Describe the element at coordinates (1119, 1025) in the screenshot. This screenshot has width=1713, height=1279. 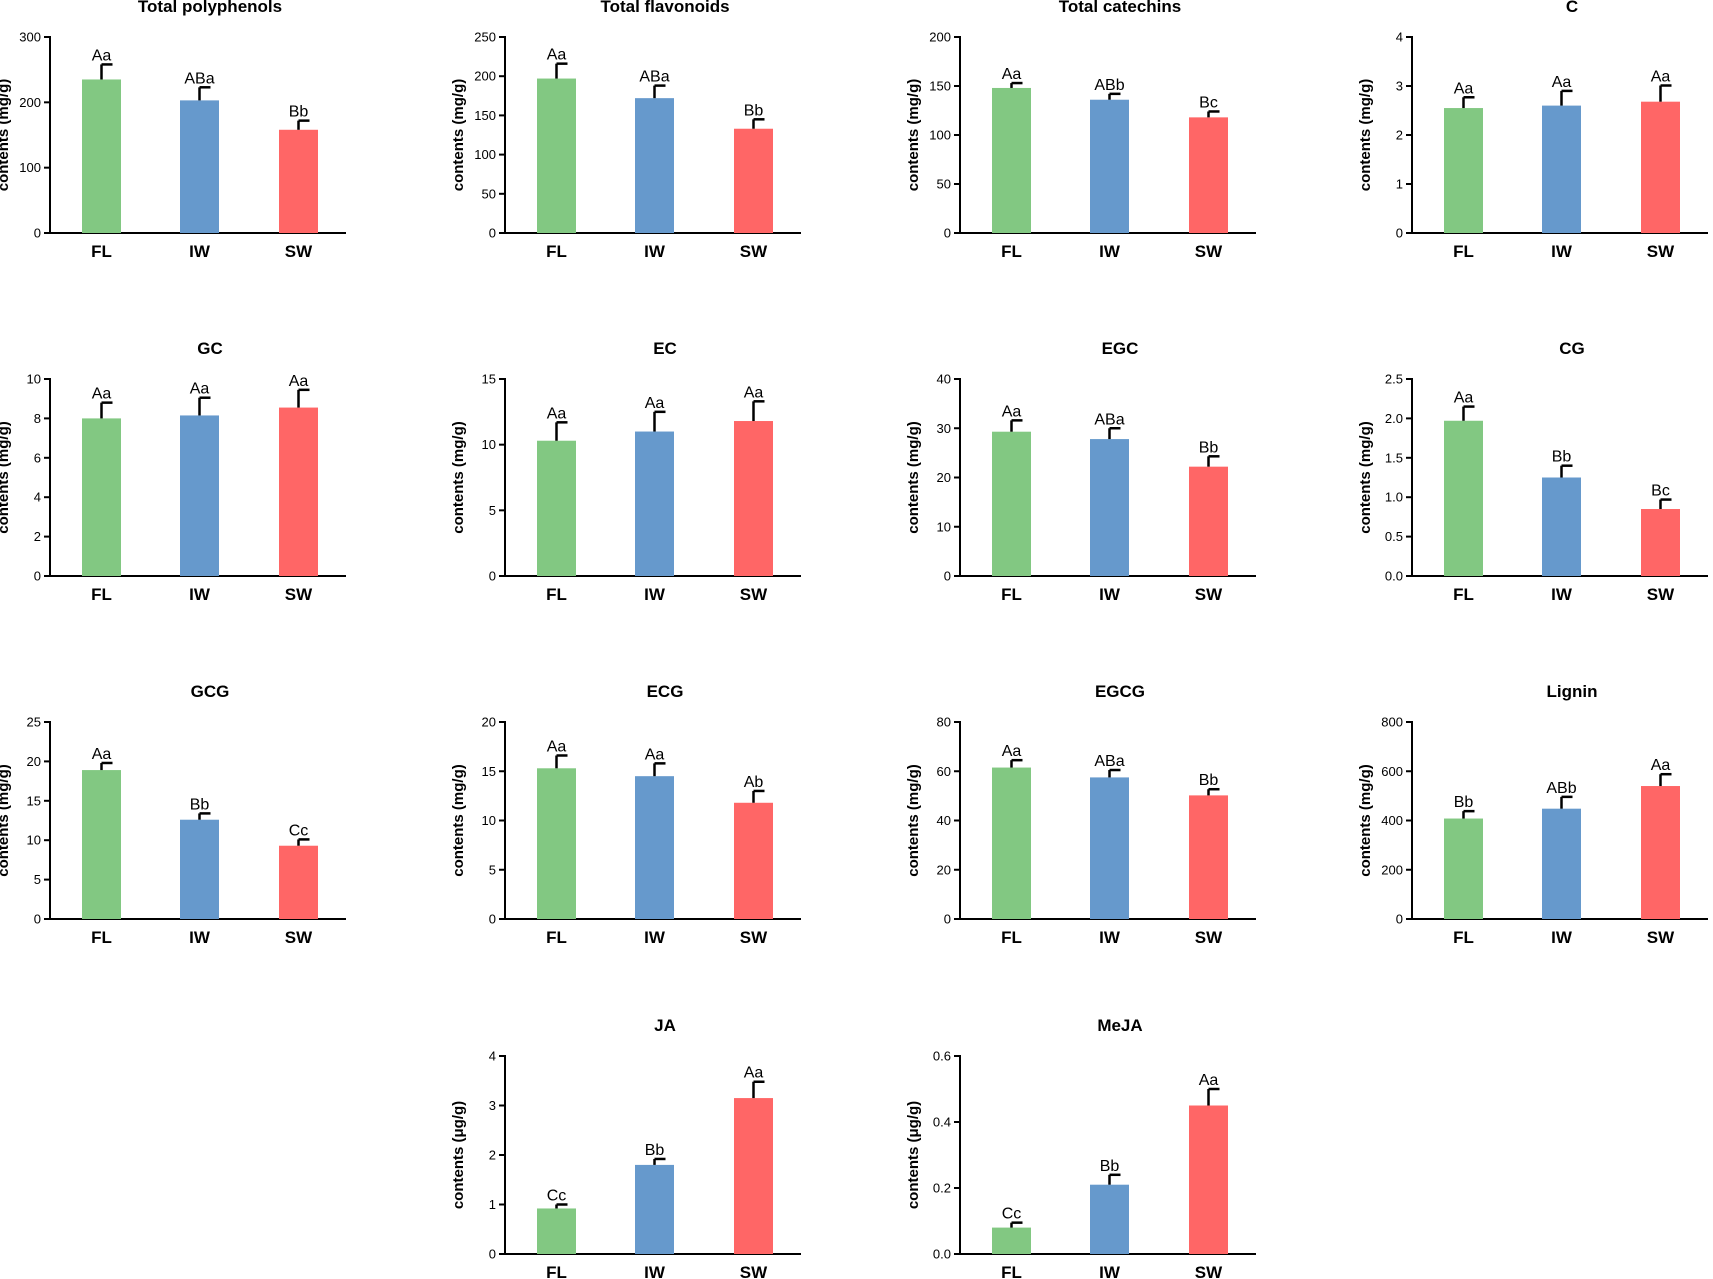
I see `chart-title: MeJA` at that location.